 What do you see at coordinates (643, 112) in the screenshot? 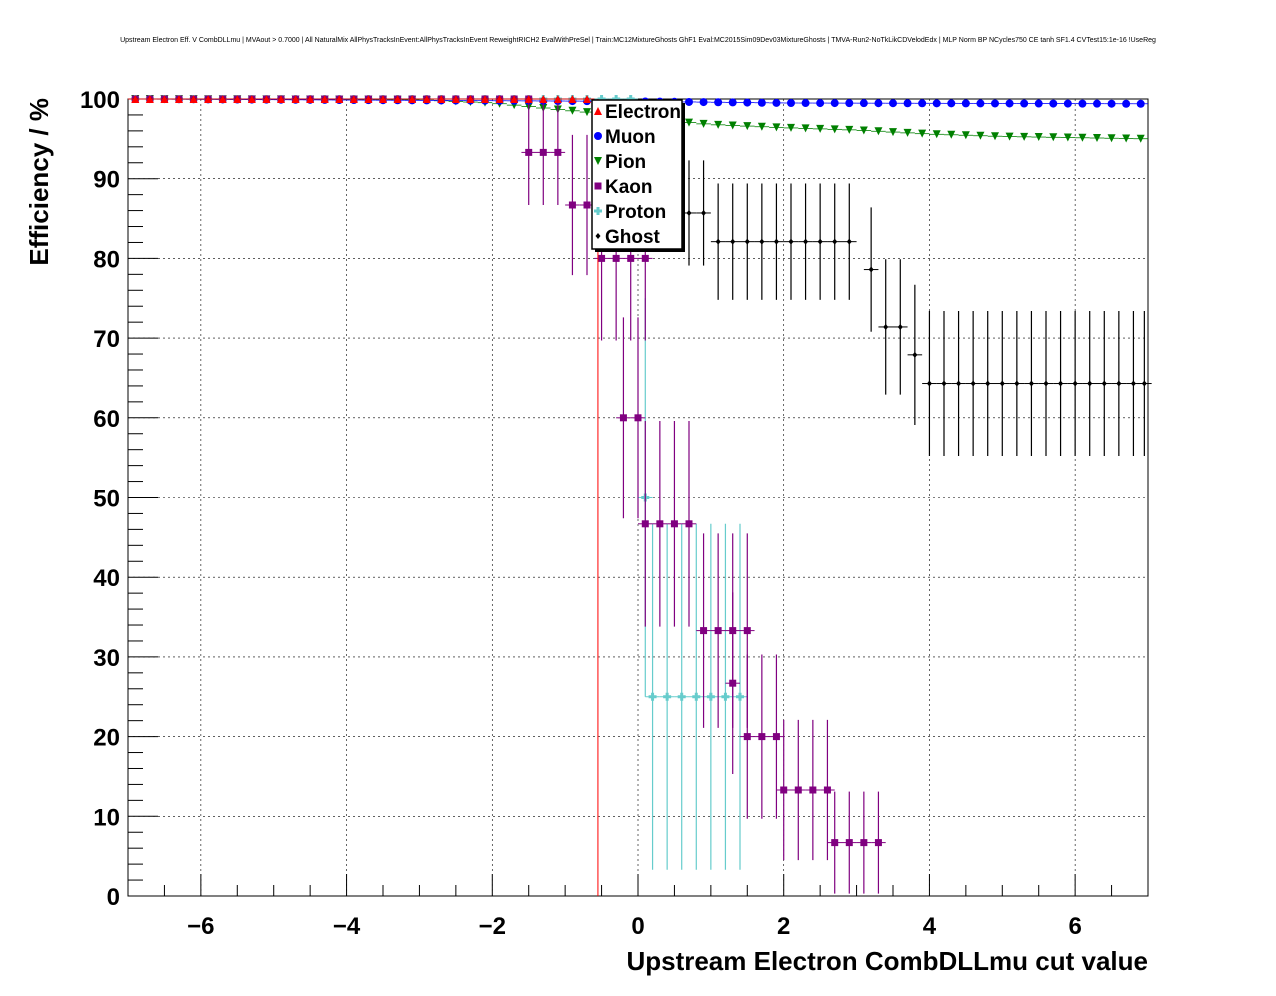
I see `legend-label-electron: Electron` at bounding box center [643, 112].